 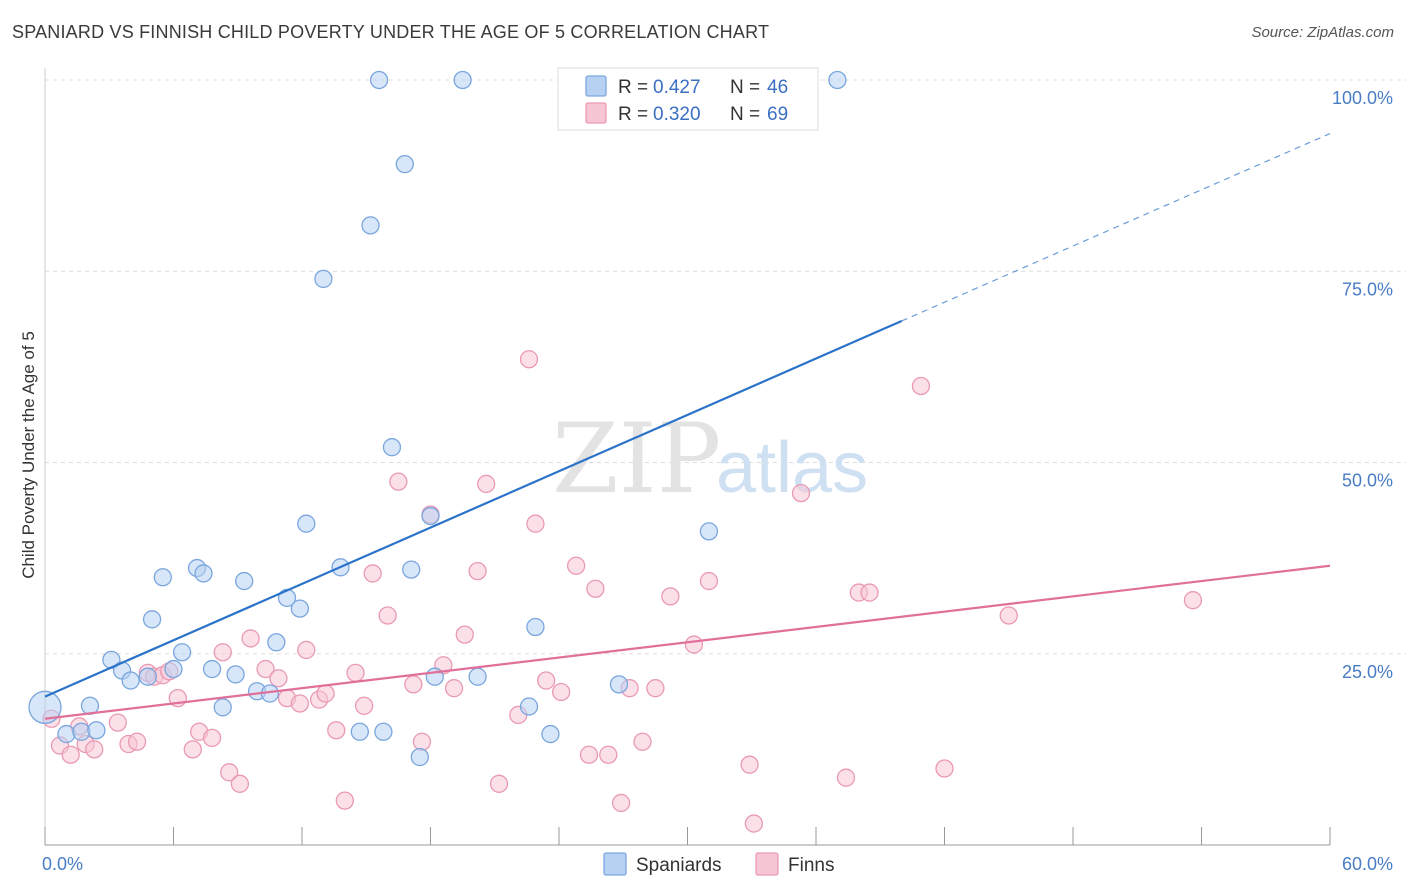 What do you see at coordinates (677, 87) in the screenshot?
I see `legend-r-value-1: 0.427` at bounding box center [677, 87].